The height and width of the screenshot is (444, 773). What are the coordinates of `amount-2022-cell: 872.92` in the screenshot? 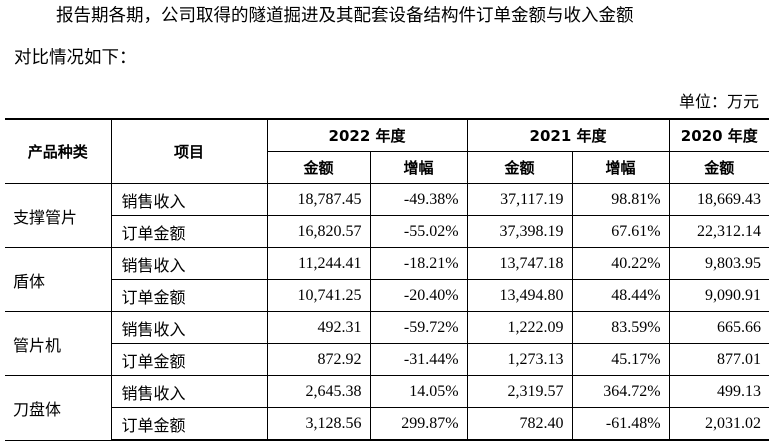 It's located at (318, 359).